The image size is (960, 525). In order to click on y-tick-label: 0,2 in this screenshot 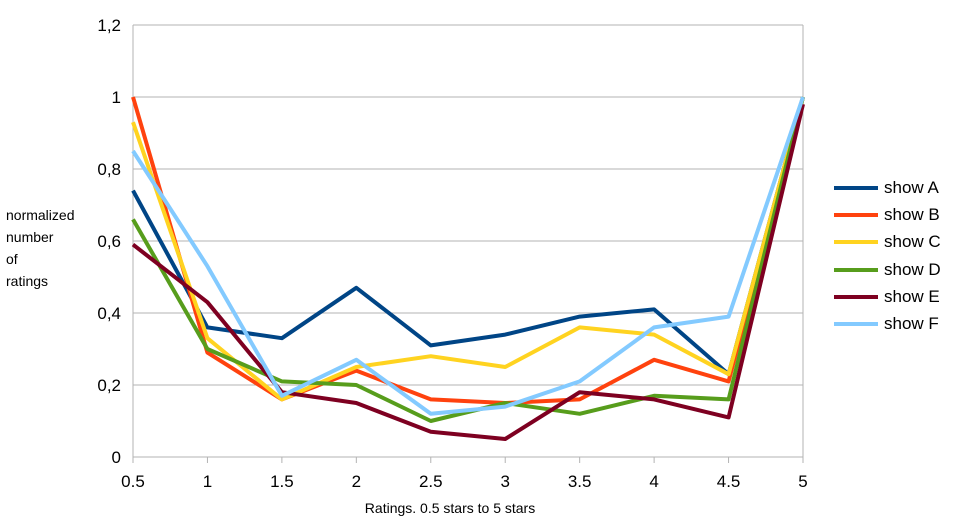, I will do `click(109, 385)`.